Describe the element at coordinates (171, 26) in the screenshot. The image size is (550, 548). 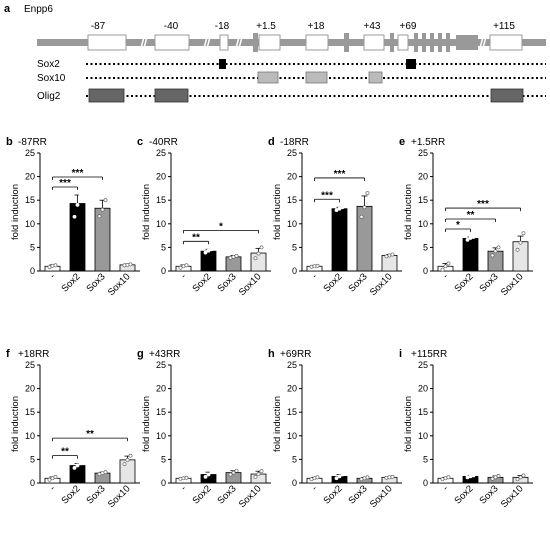
I see `region-label-minus40: -40` at that location.